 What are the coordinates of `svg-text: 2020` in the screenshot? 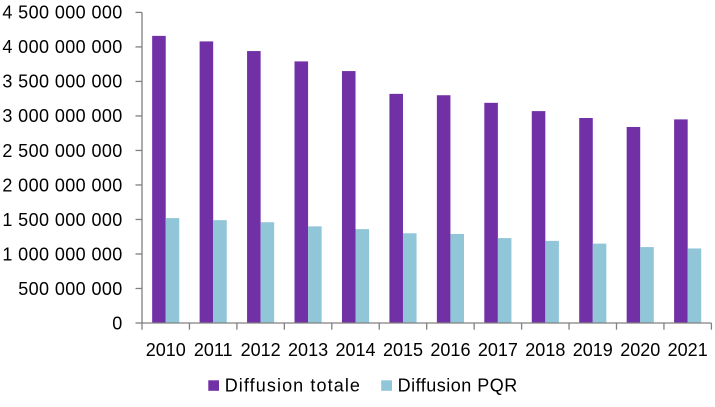 It's located at (640, 350).